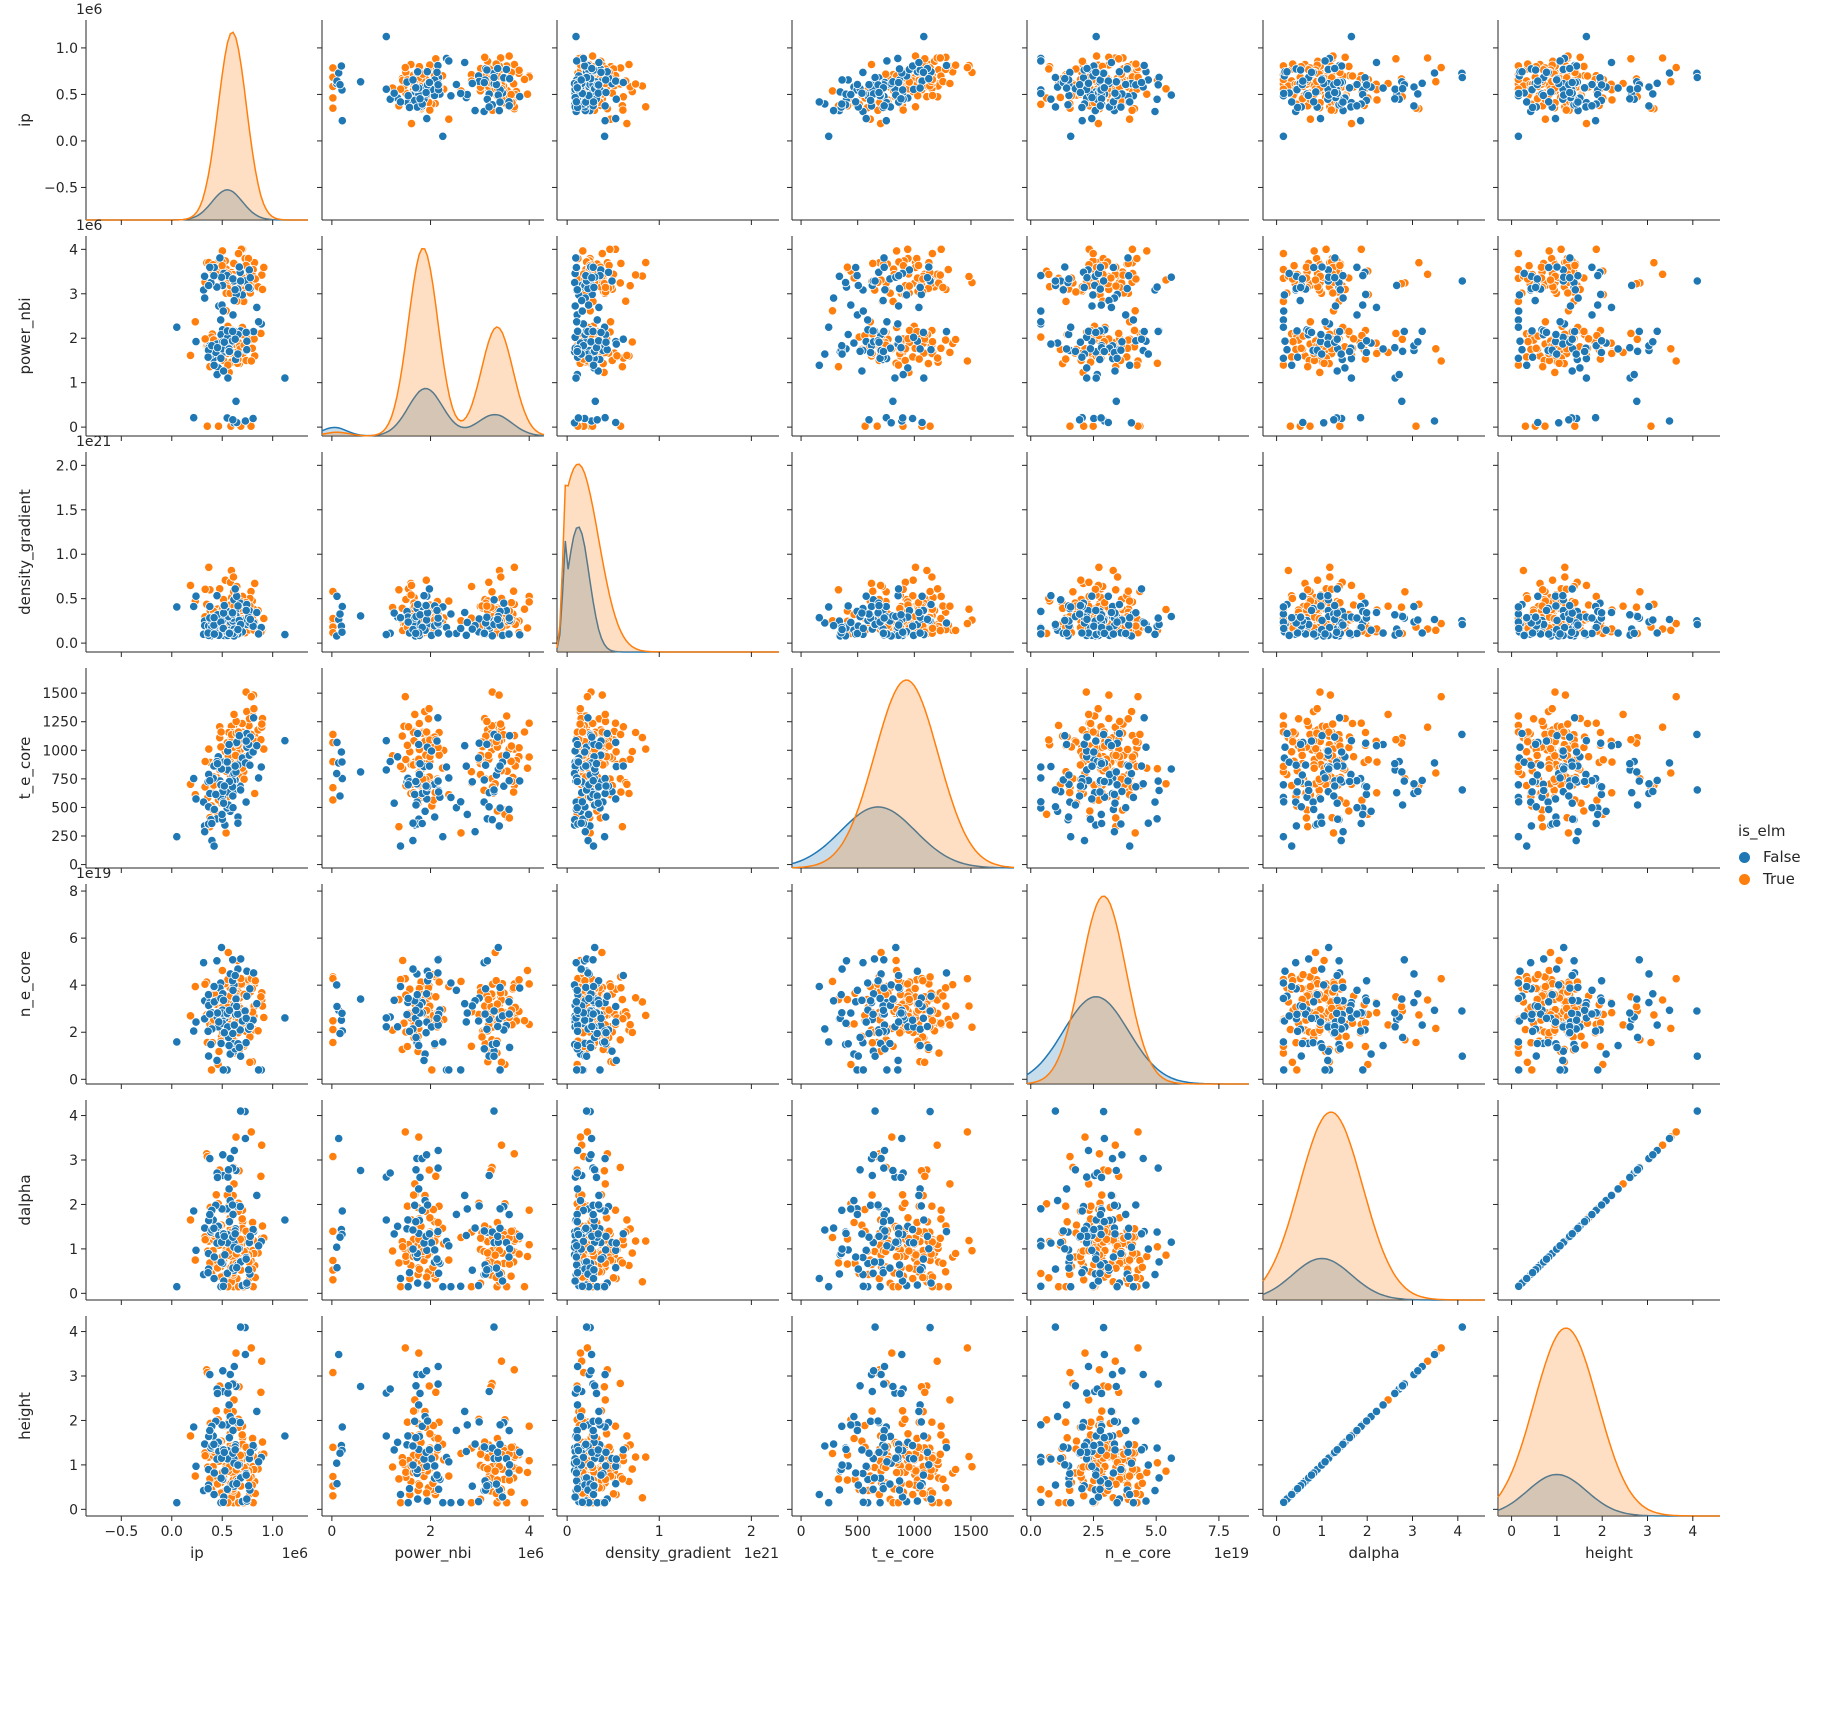 This screenshot has width=1822, height=1721. Describe the element at coordinates (1371, 338) in the screenshot. I see `panel-power_nbi-vs-dalpha` at that location.